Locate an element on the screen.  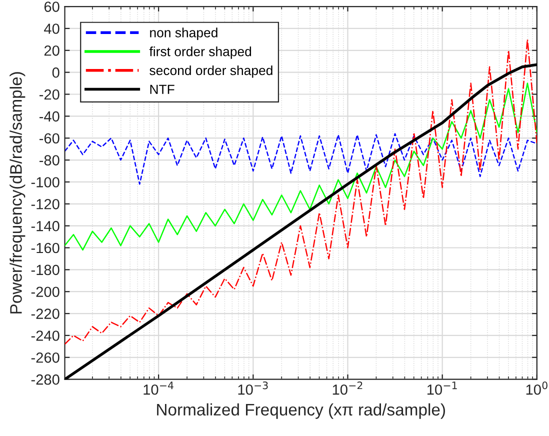
legend-label: non shaped is located at coordinates (184, 34).